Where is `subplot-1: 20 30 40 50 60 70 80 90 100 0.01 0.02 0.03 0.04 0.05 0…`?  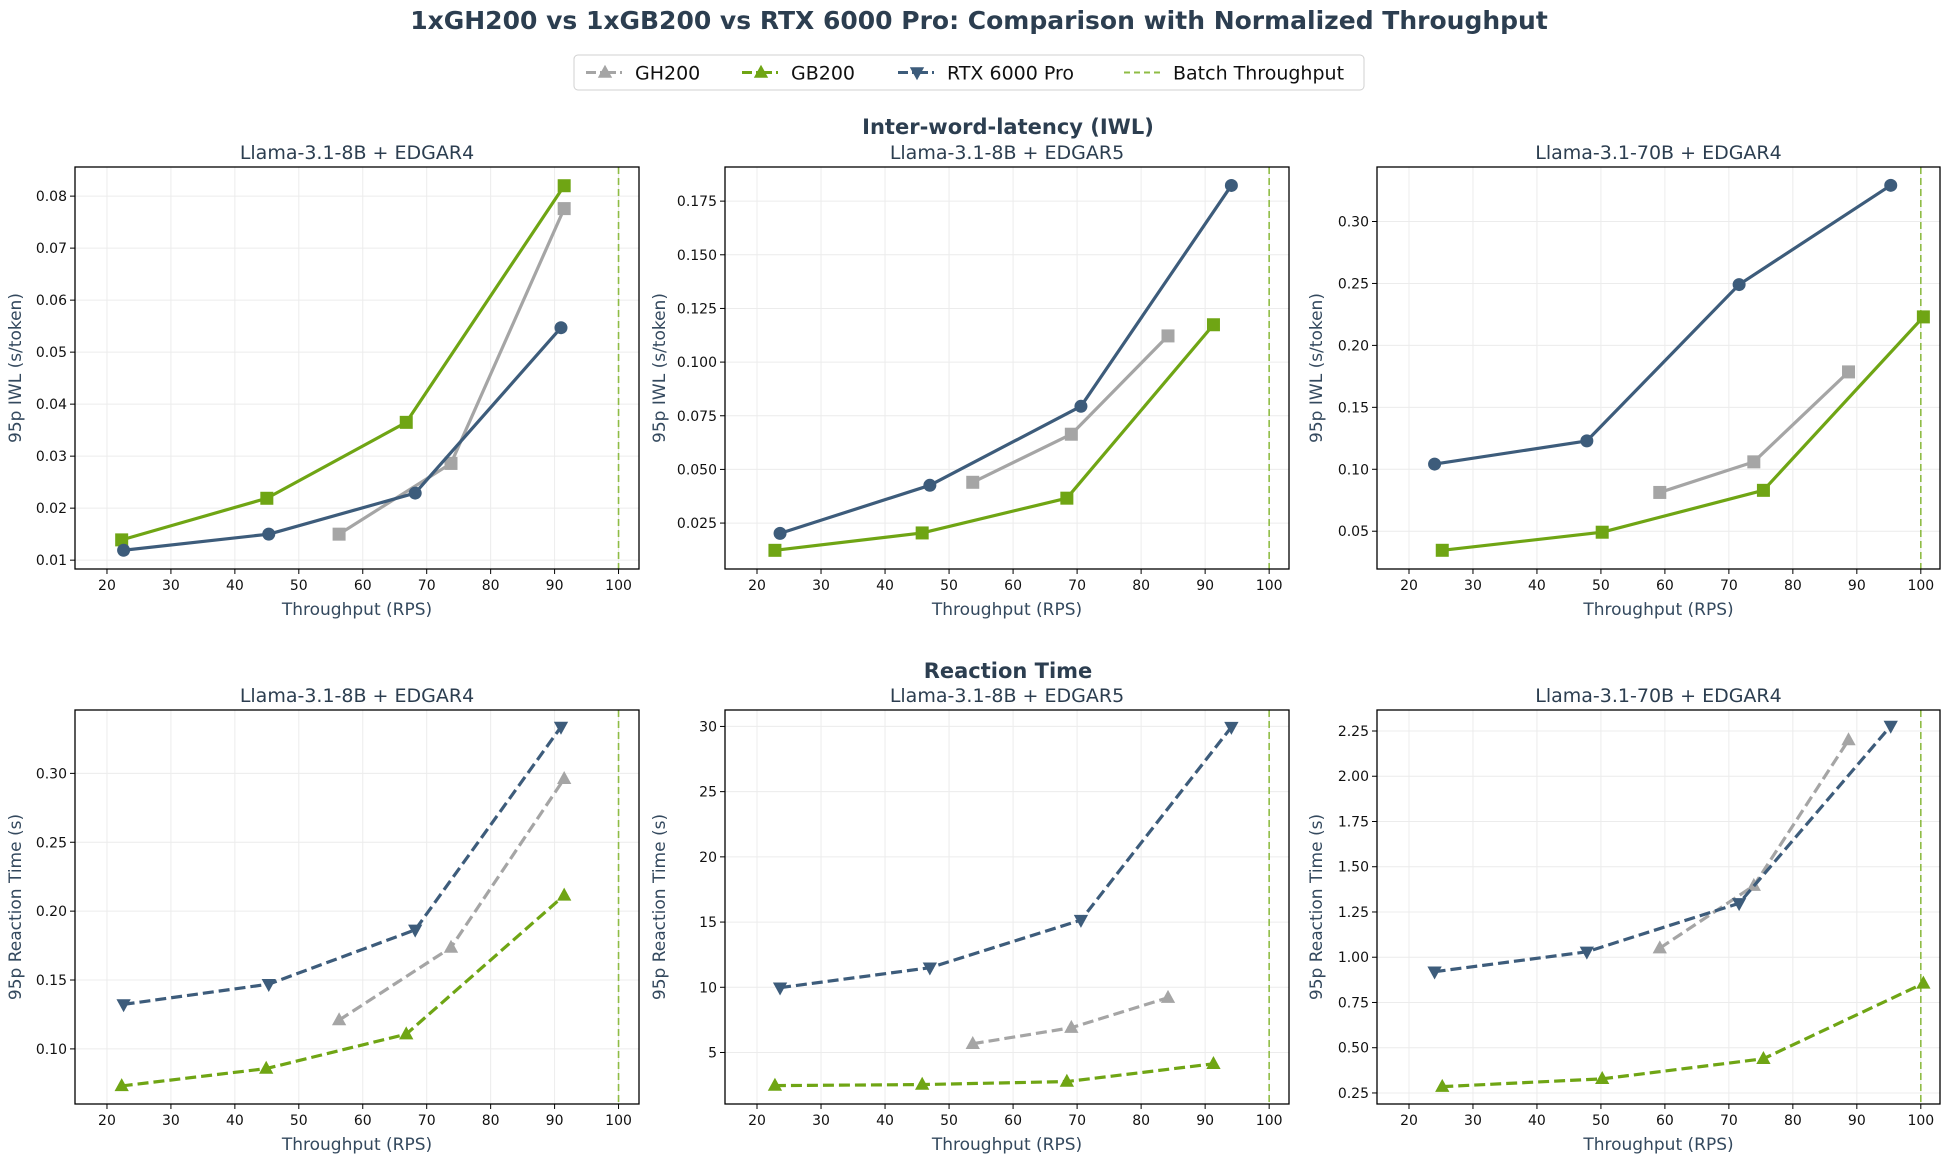
subplot-1: 20 30 40 50 60 70 80 90 100 0.01 0.02 0.03 0.04 0.05 0… is located at coordinates (323, 381).